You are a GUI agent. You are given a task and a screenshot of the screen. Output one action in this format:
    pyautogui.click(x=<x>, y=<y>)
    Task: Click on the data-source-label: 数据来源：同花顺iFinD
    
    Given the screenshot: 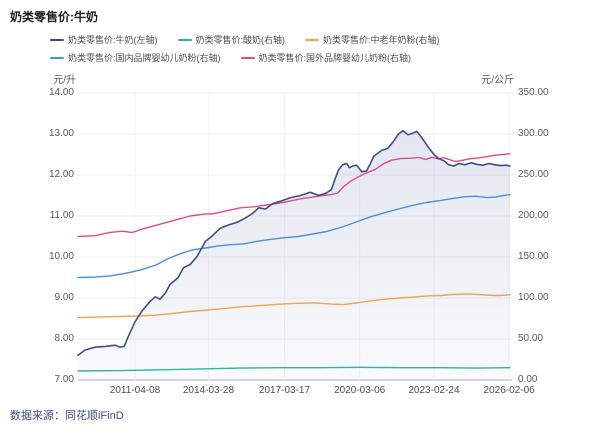 What is the action you would take?
    pyautogui.click(x=67, y=416)
    